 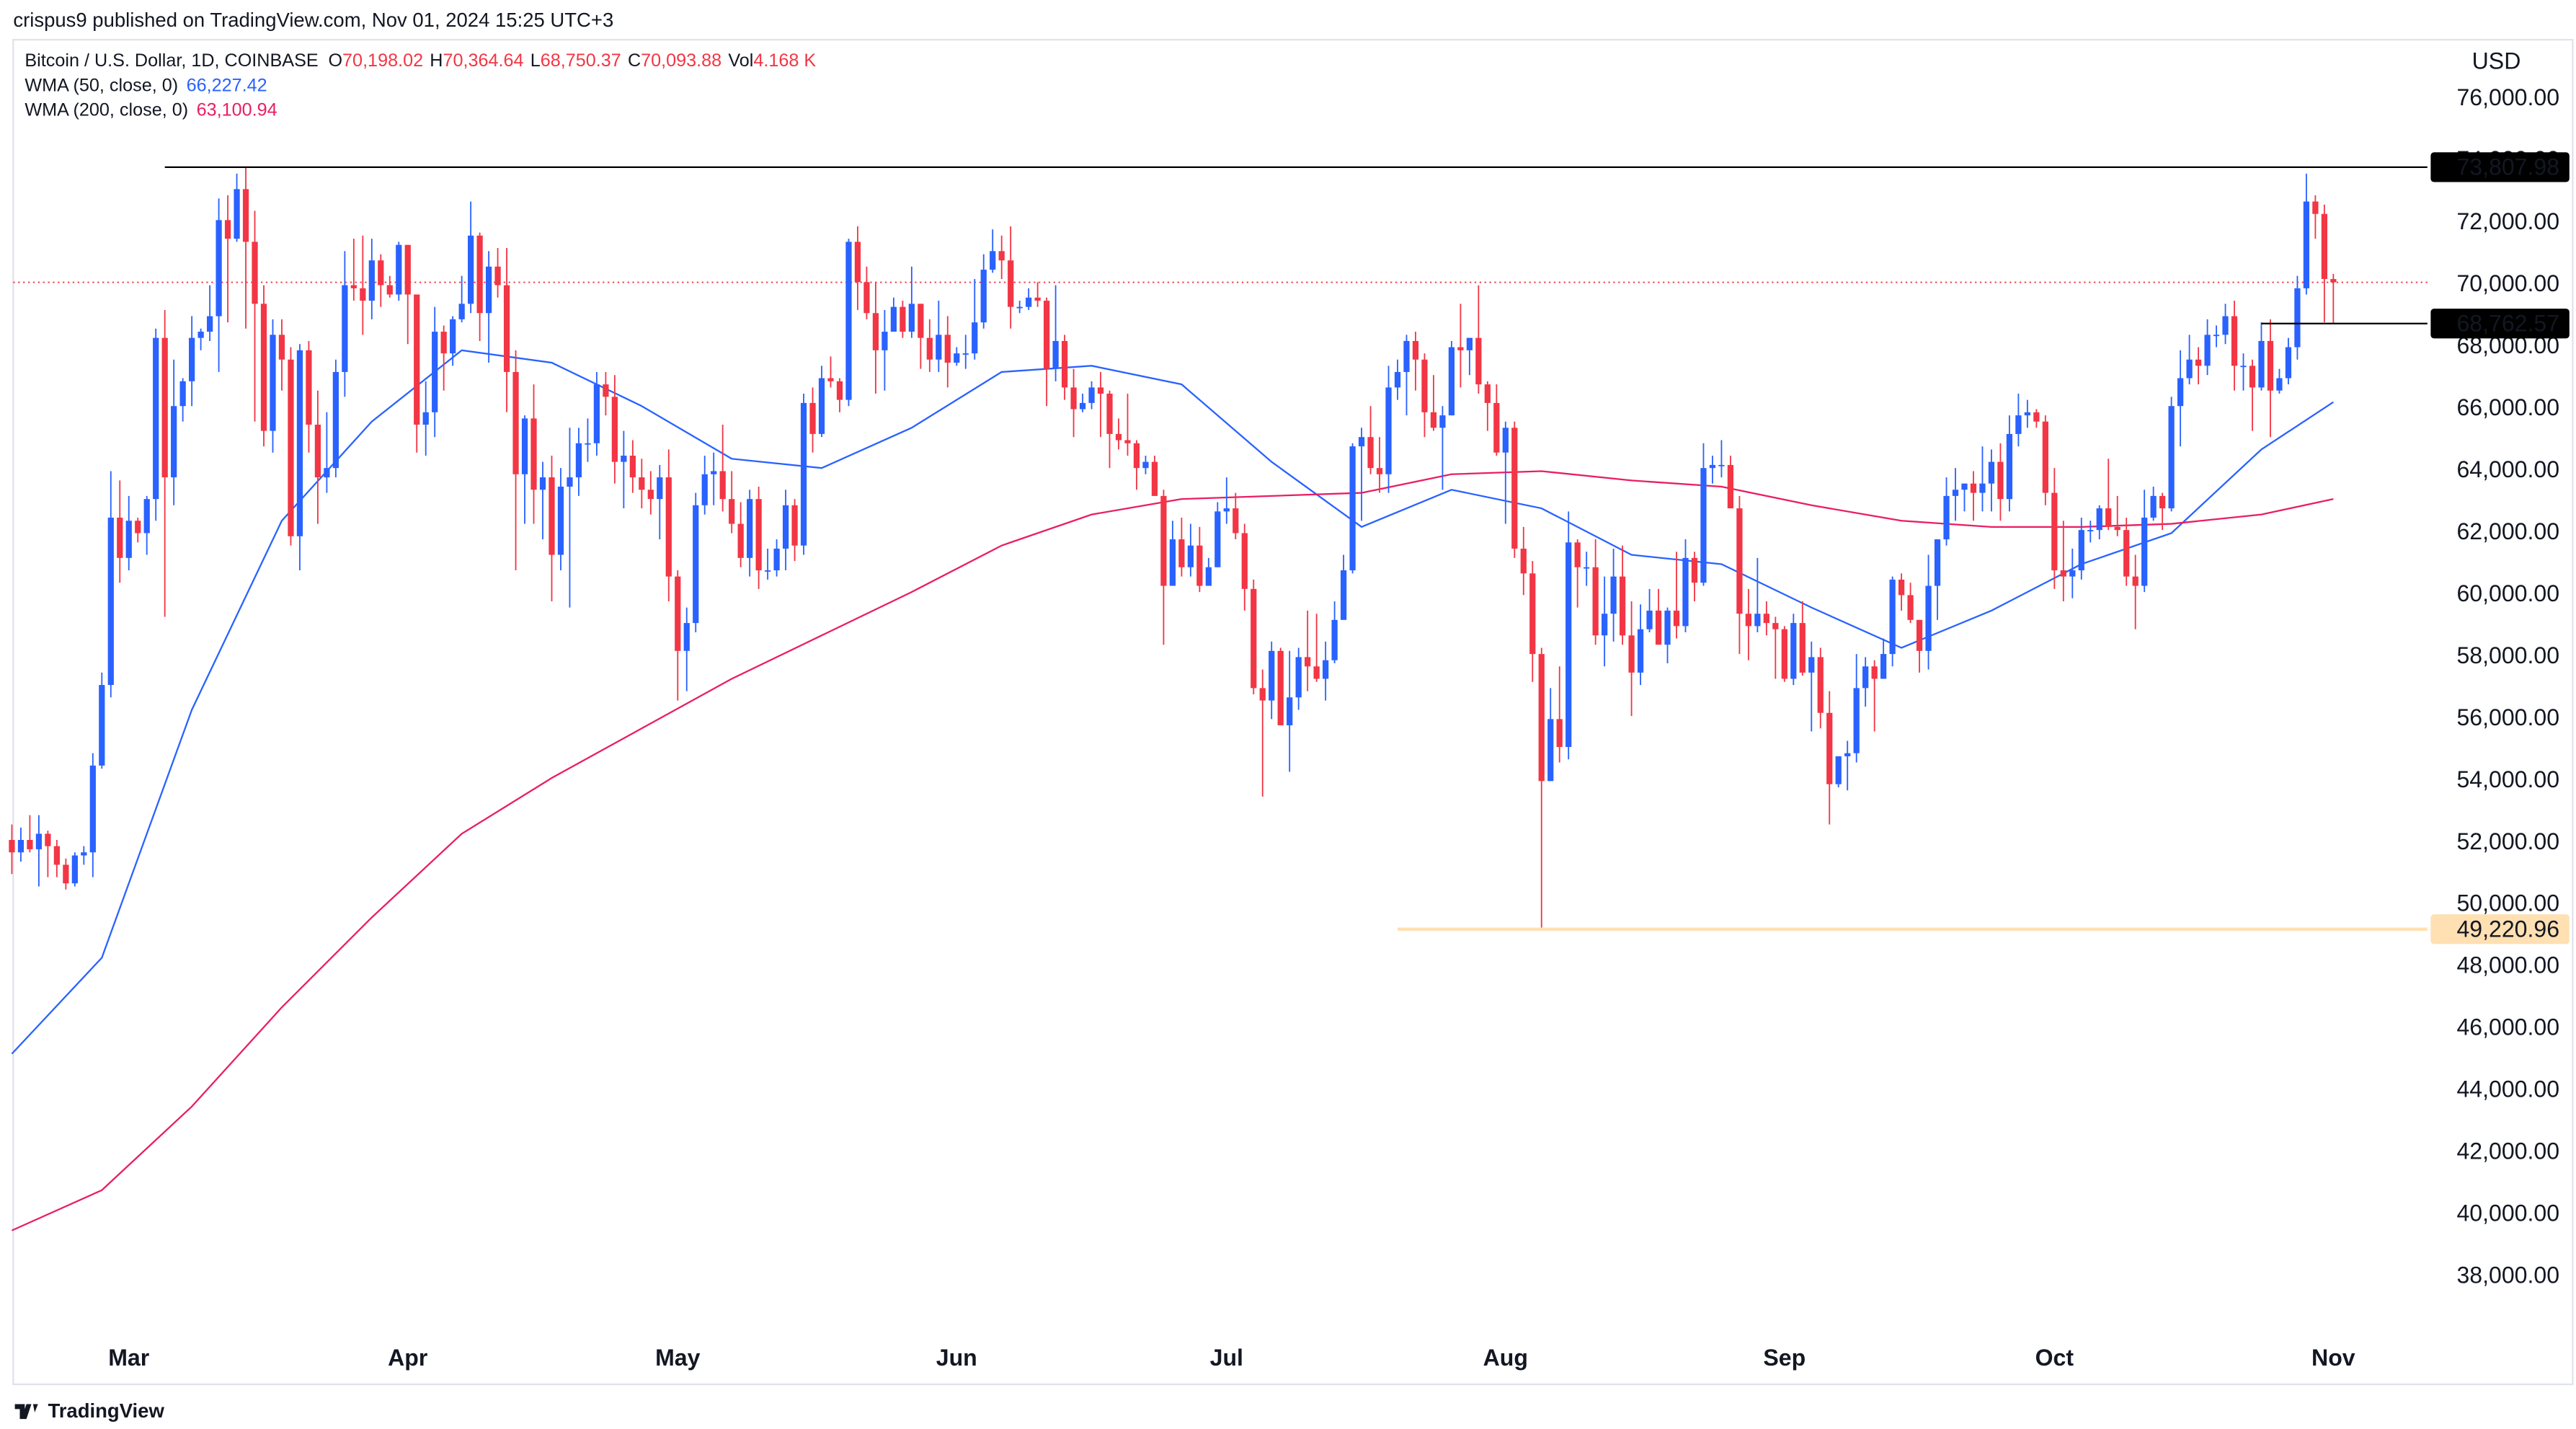 I want to click on stat-value: 4.168 K, so click(x=785, y=61).